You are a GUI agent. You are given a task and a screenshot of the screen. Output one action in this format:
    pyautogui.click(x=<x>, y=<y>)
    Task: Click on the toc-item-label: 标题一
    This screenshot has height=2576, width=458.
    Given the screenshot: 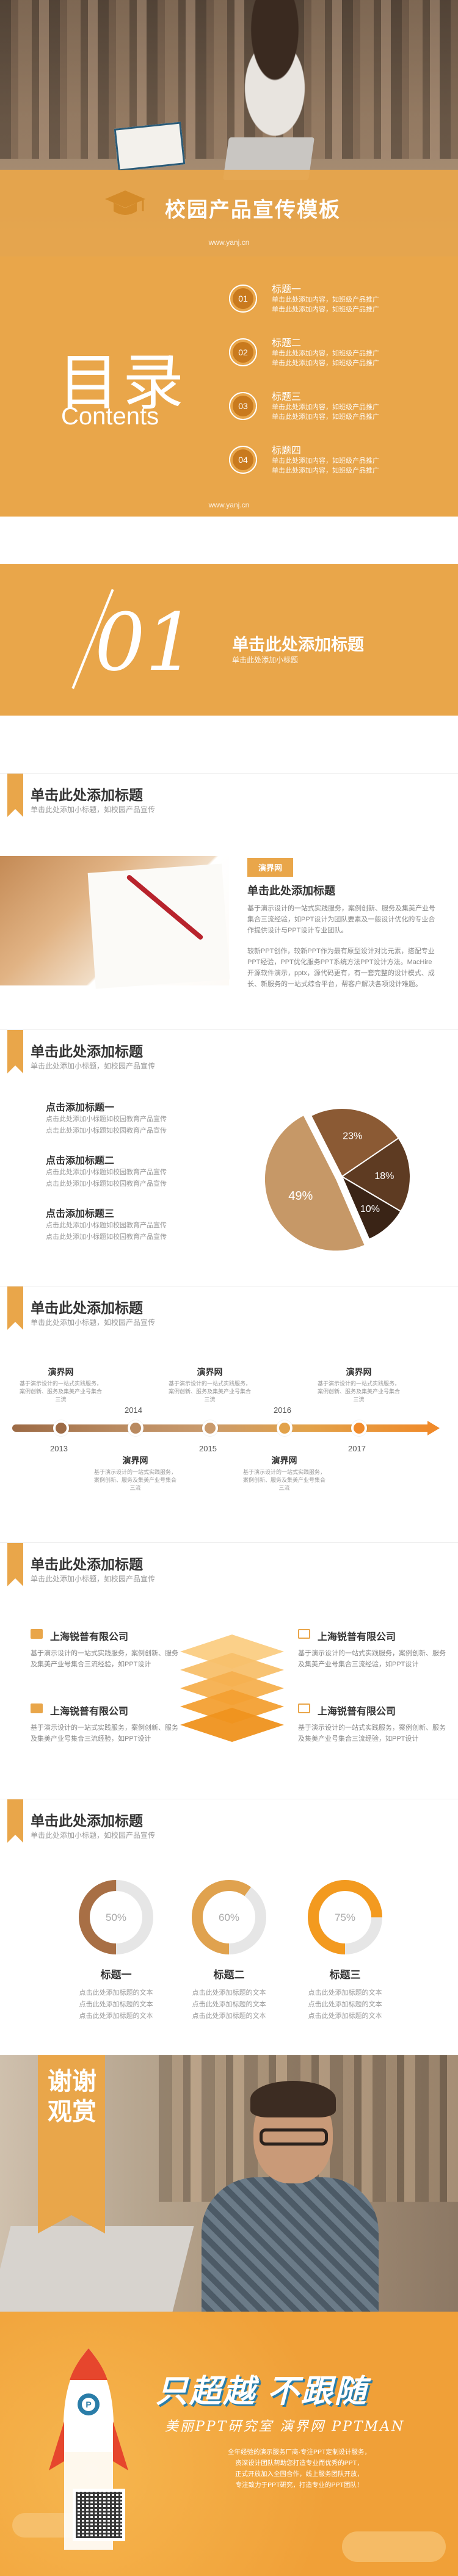 What is the action you would take?
    pyautogui.click(x=287, y=290)
    